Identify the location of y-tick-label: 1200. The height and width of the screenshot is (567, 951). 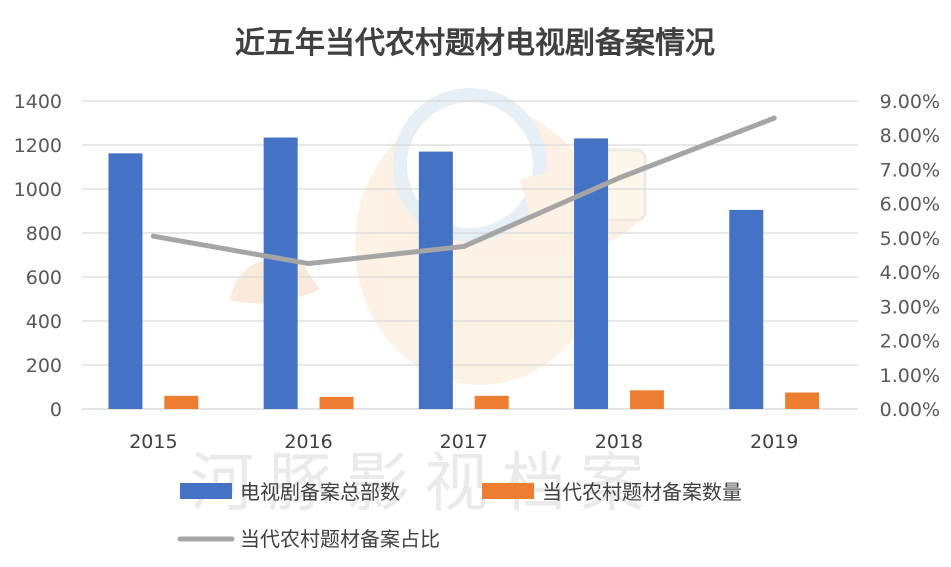
(38, 146).